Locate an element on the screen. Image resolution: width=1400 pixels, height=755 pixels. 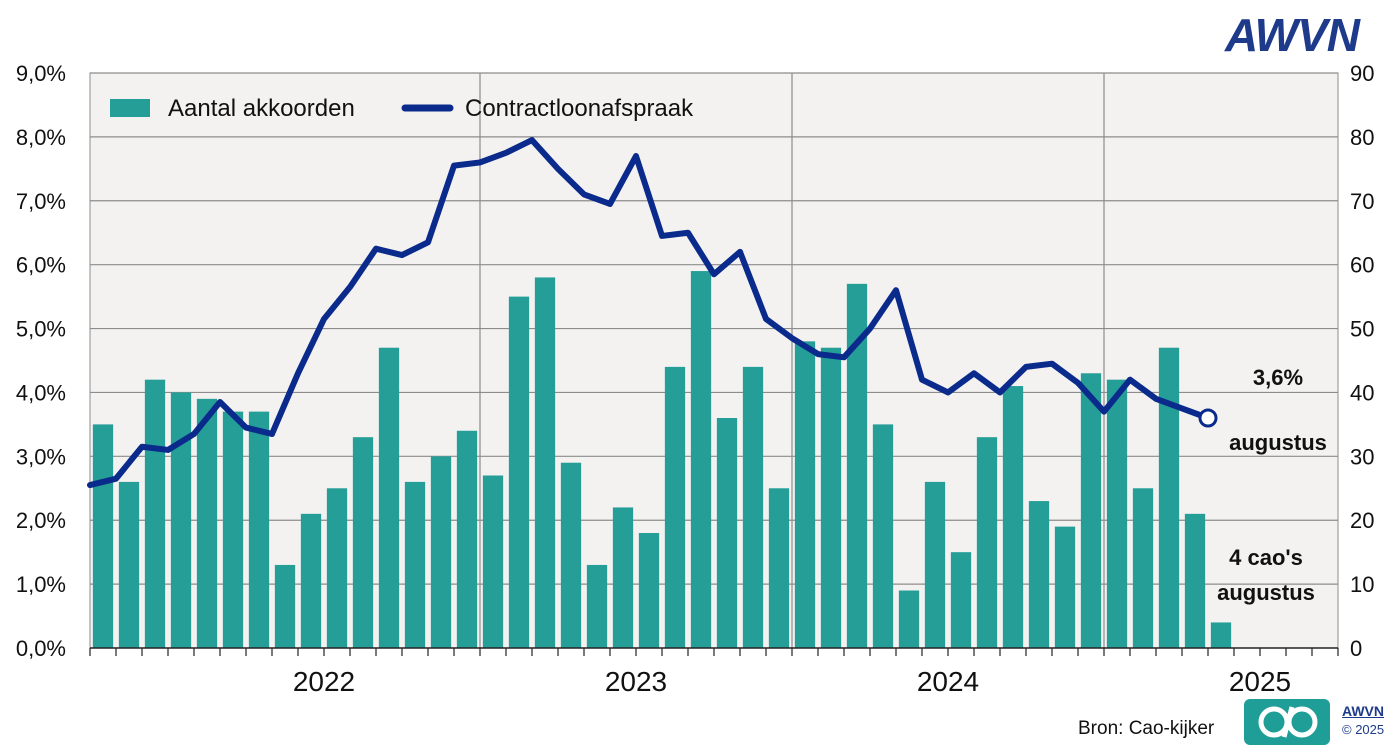
awvn-logo: AWVN is located at coordinates (1292, 35).